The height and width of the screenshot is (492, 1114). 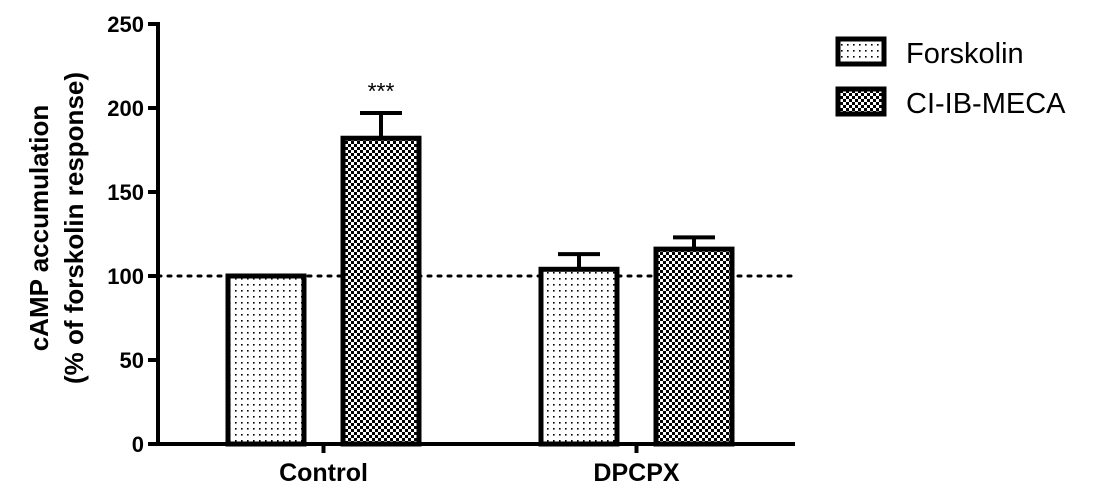 What do you see at coordinates (138, 444) in the screenshot?
I see `y-tick-label: 0` at bounding box center [138, 444].